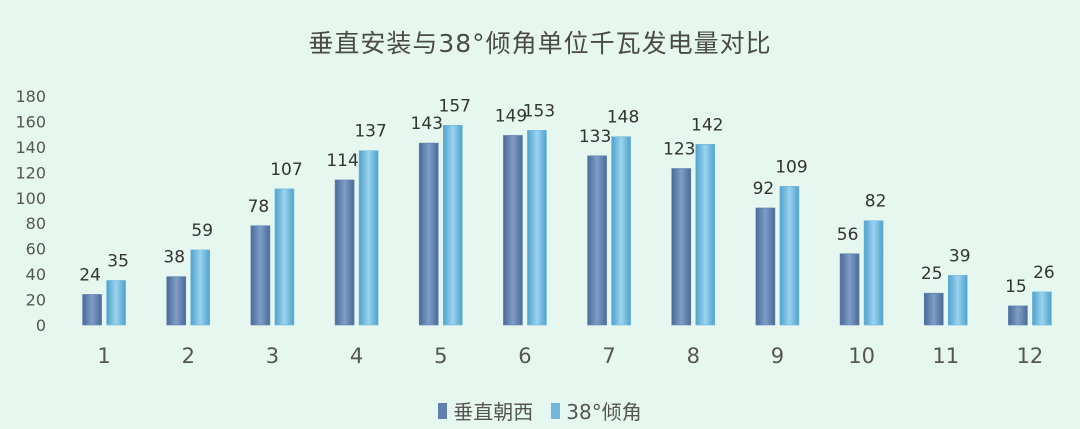  What do you see at coordinates (791, 167) in the screenshot?
I see `data-label: 109` at bounding box center [791, 167].